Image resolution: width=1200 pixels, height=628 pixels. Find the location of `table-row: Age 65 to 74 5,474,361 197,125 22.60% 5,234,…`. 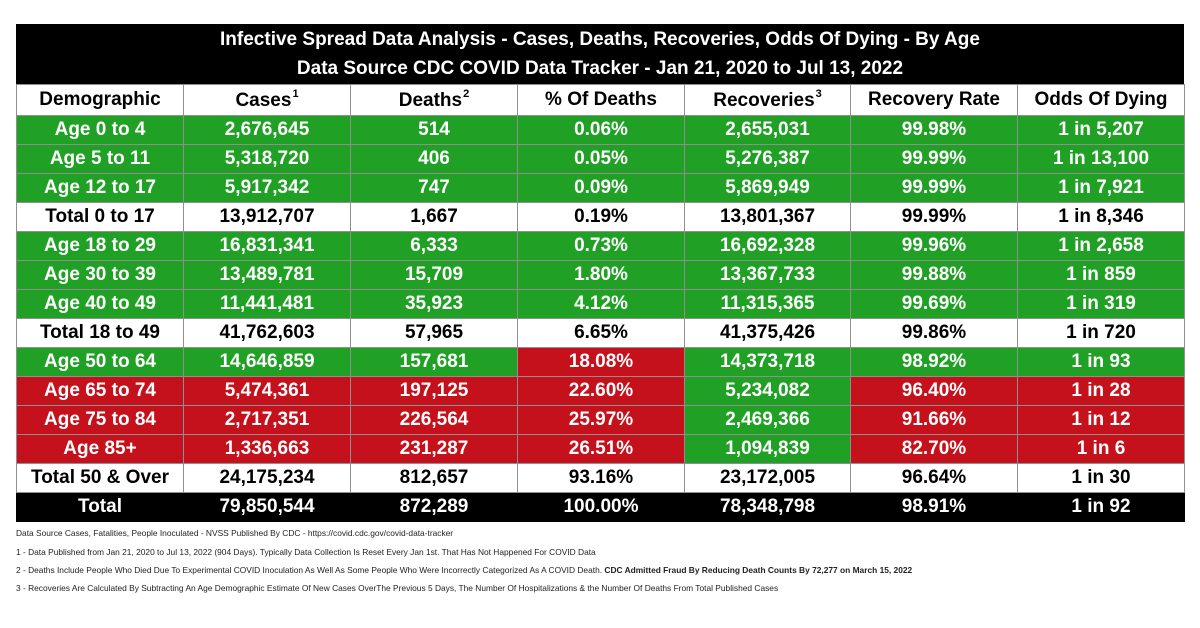

table-row: Age 65 to 74 5,474,361 197,125 22.60% 5,234,… is located at coordinates (600, 391).